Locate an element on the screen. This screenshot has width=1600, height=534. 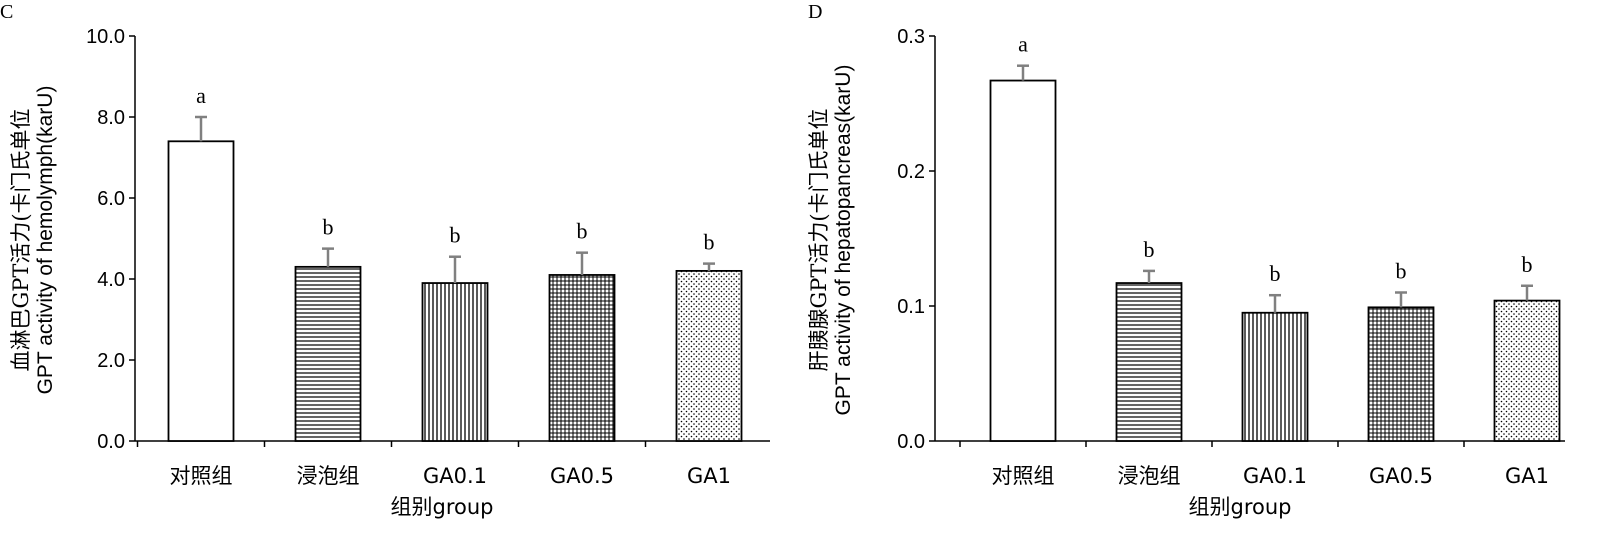
y-tick-label: 0.3 is located at coordinates (911, 37).